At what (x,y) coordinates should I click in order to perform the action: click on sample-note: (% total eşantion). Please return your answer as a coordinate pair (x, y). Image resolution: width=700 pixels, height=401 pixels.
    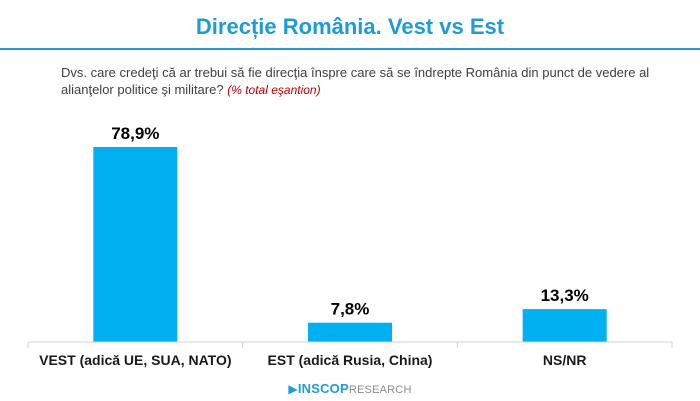
    Looking at the image, I should click on (274, 90).